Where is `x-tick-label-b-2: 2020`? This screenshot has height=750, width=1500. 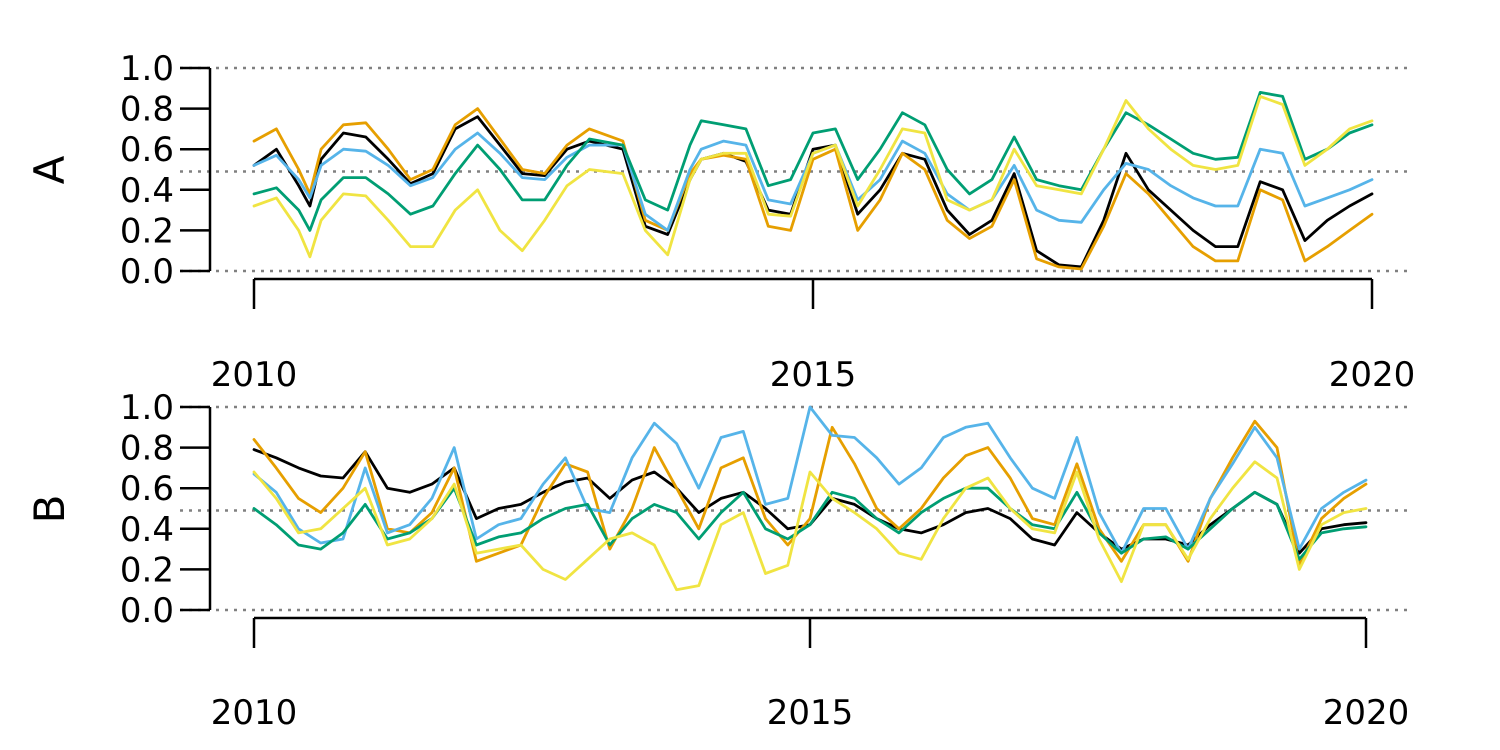
x-tick-label-b-2: 2020 is located at coordinates (1366, 713).